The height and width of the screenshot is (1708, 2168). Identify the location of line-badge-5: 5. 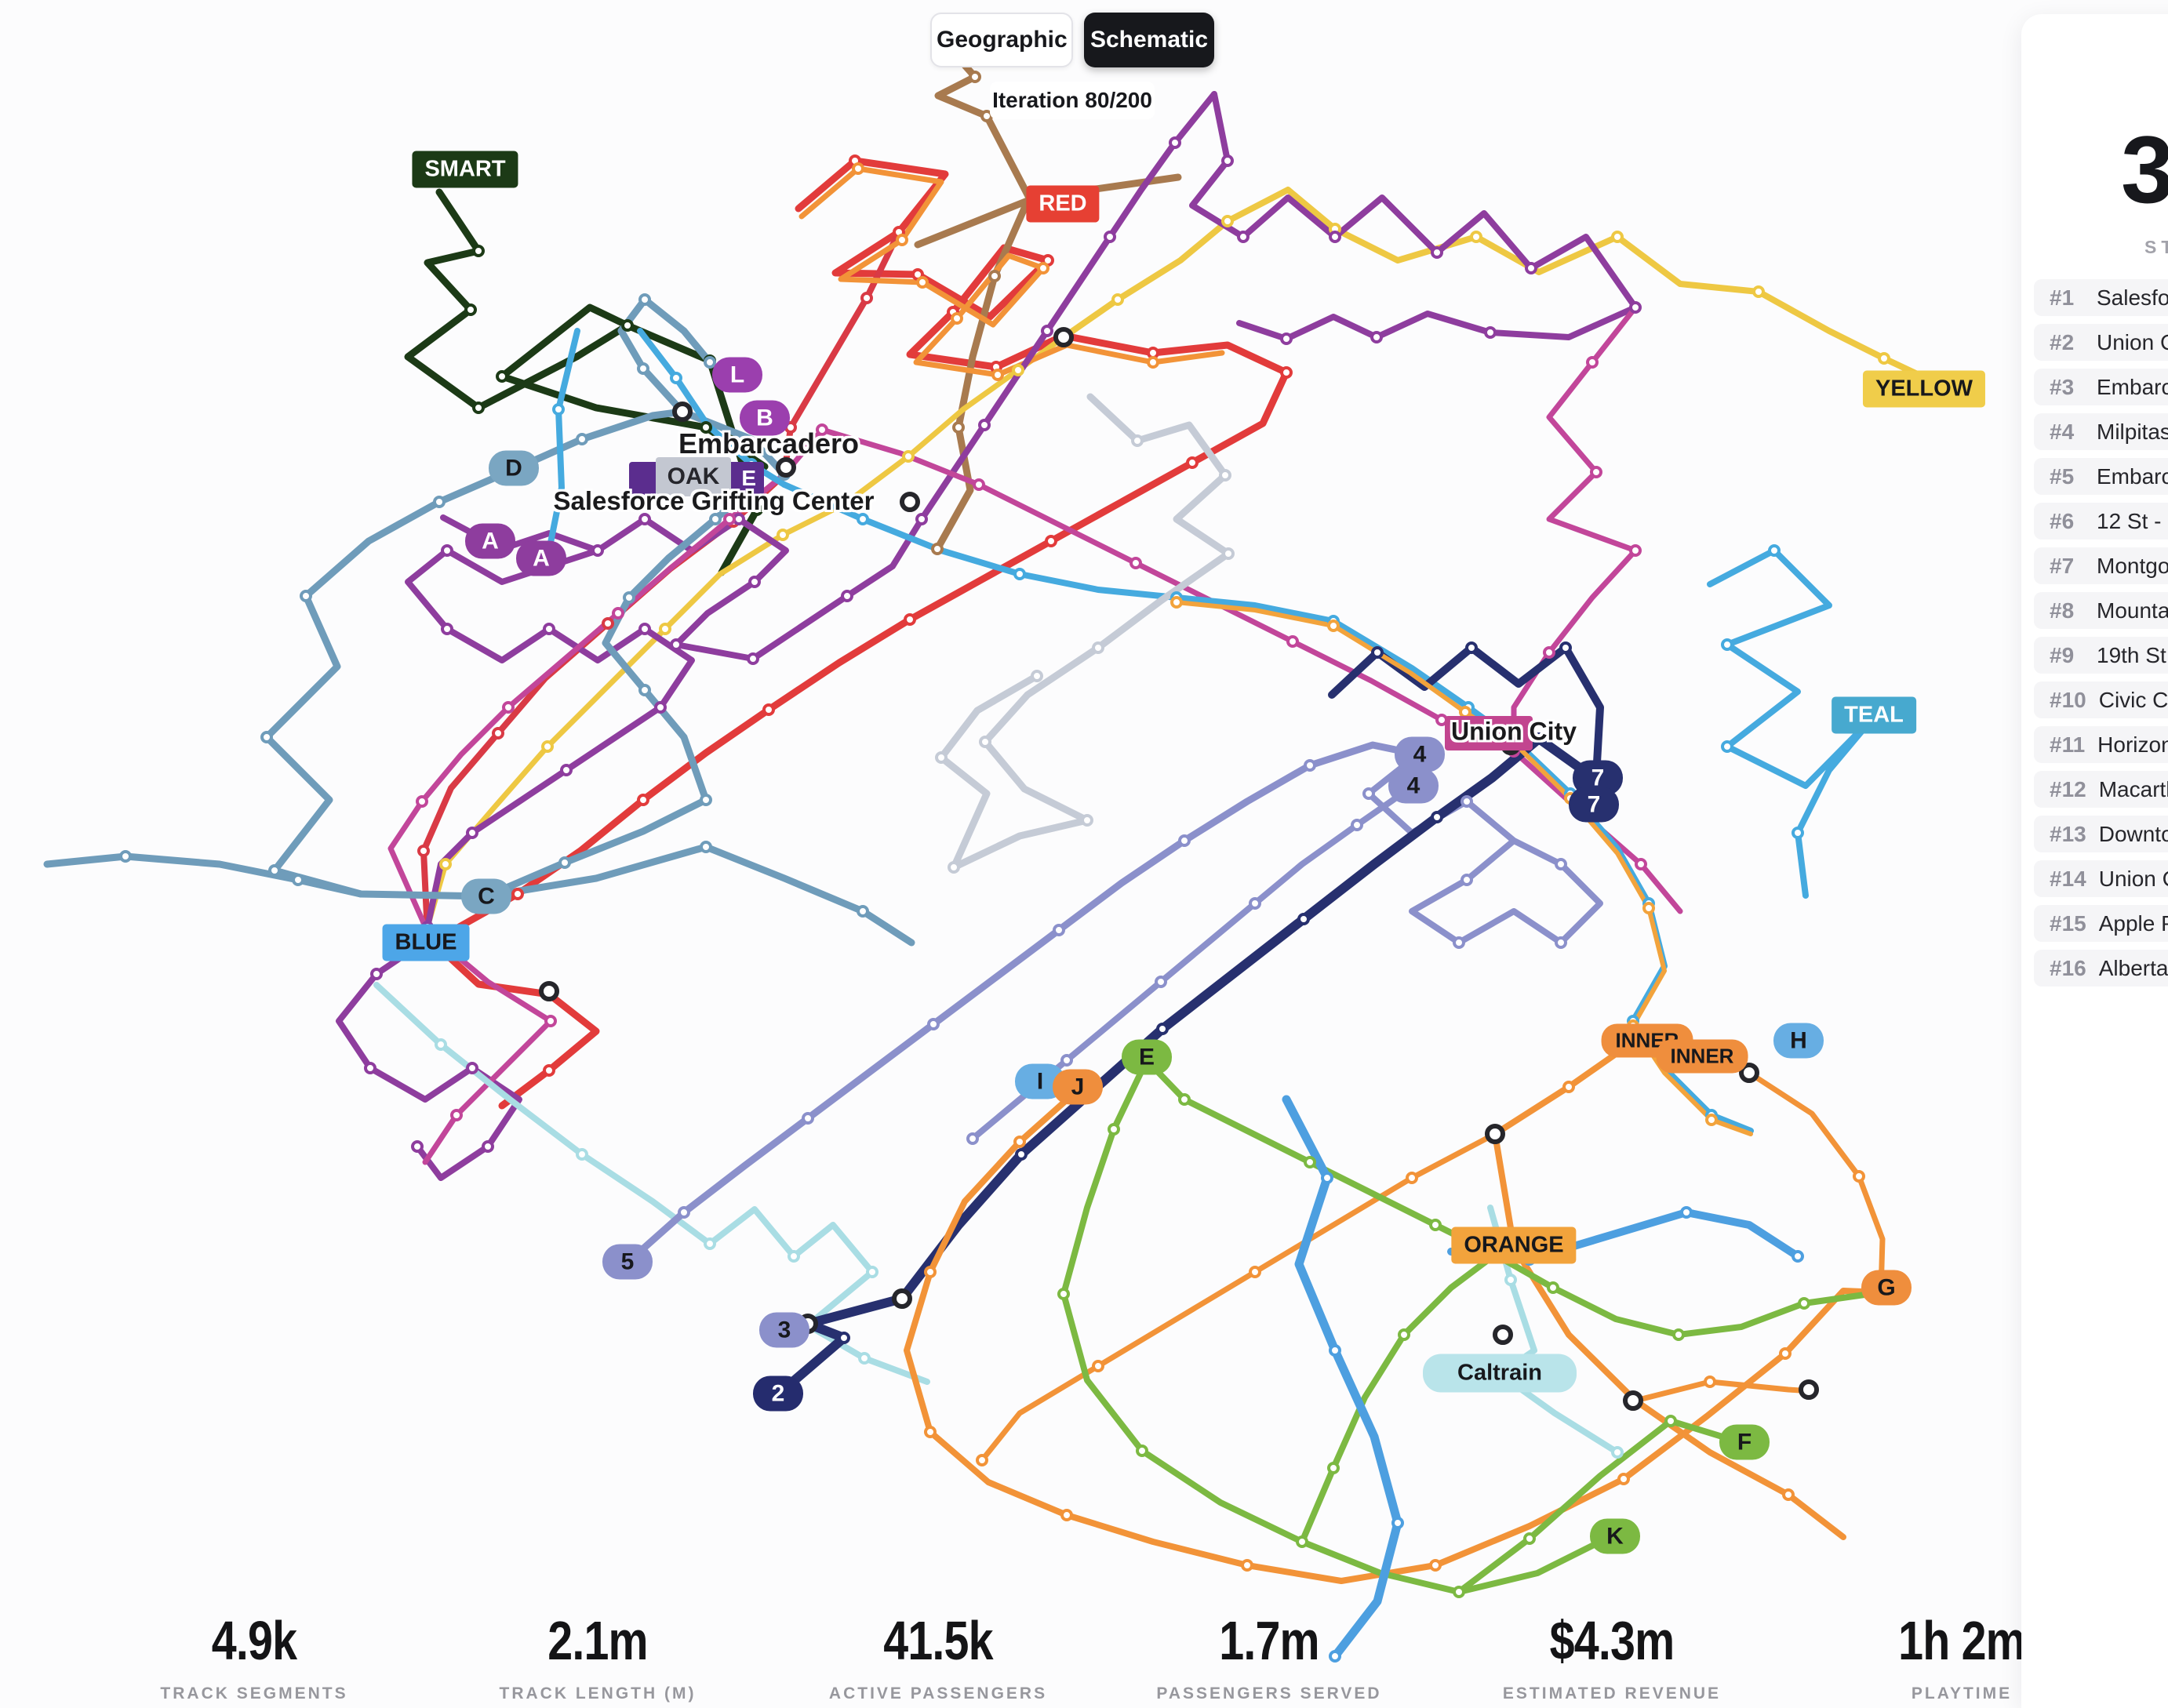
(627, 1262).